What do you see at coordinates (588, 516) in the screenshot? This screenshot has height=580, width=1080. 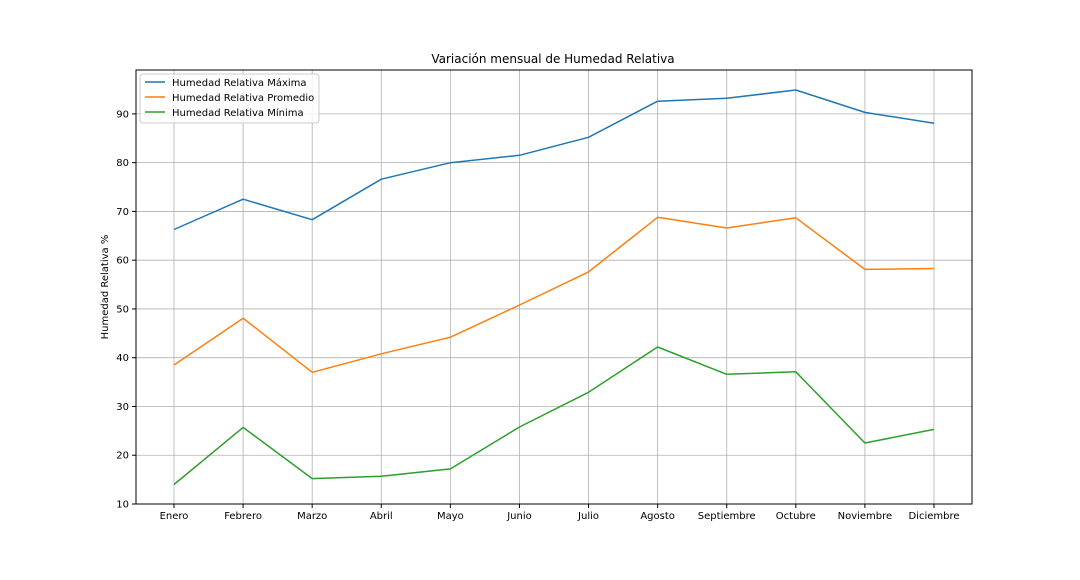 I see `x-tick-label: Julio` at bounding box center [588, 516].